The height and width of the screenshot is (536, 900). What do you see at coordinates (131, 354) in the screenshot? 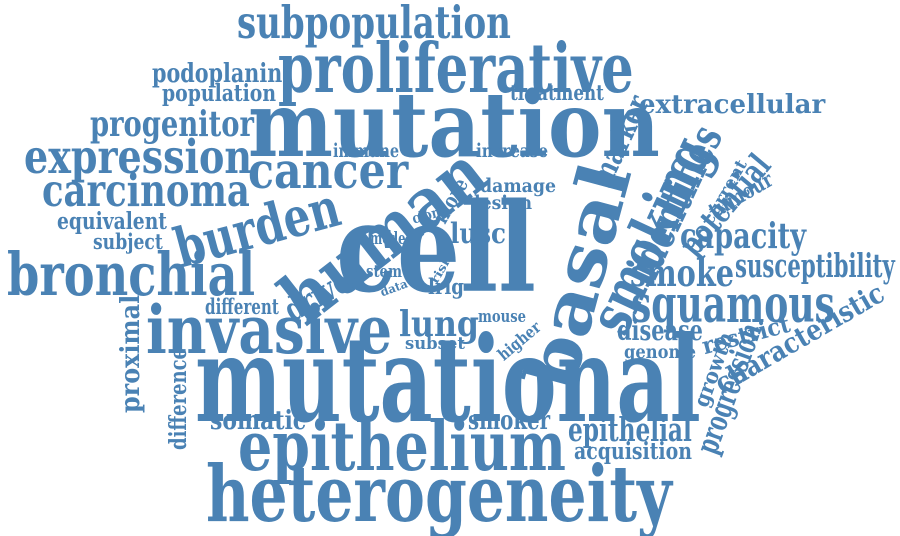
I see `word-proximal: proximal` at bounding box center [131, 354].